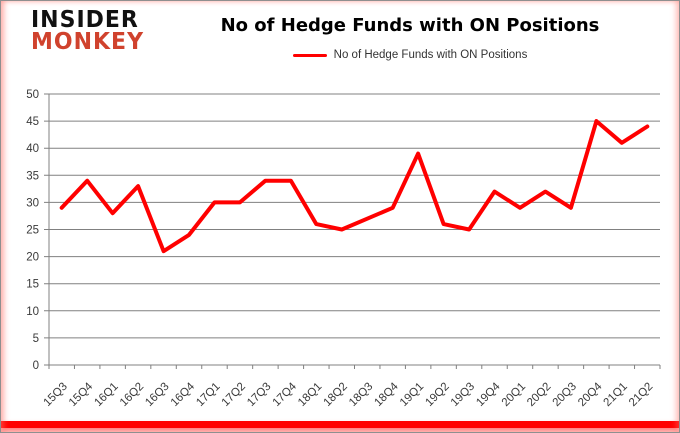 This screenshot has height=433, width=680. What do you see at coordinates (32, 95) in the screenshot?
I see `y-axis-tick-label: 50` at bounding box center [32, 95].